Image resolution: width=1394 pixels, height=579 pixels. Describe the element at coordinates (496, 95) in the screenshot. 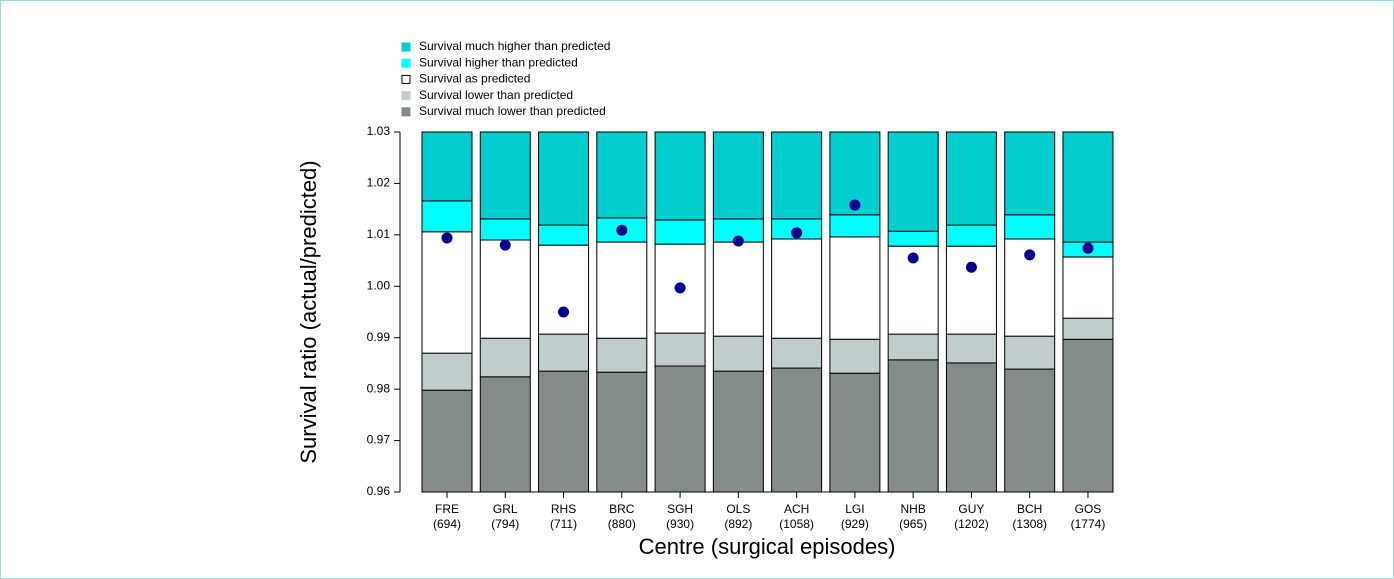

I see `legend-label: Survival lower than predicted` at that location.